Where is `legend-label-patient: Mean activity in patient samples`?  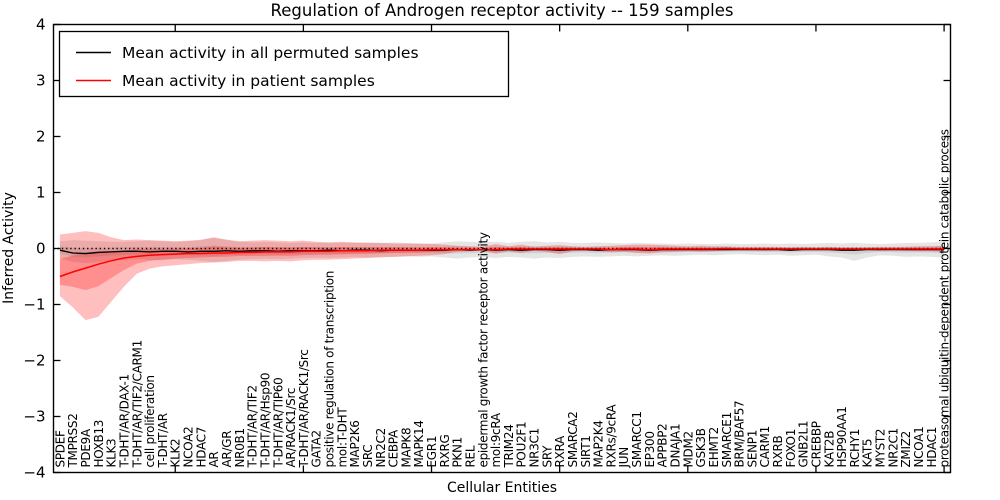 legend-label-patient: Mean activity in patient samples is located at coordinates (248, 81).